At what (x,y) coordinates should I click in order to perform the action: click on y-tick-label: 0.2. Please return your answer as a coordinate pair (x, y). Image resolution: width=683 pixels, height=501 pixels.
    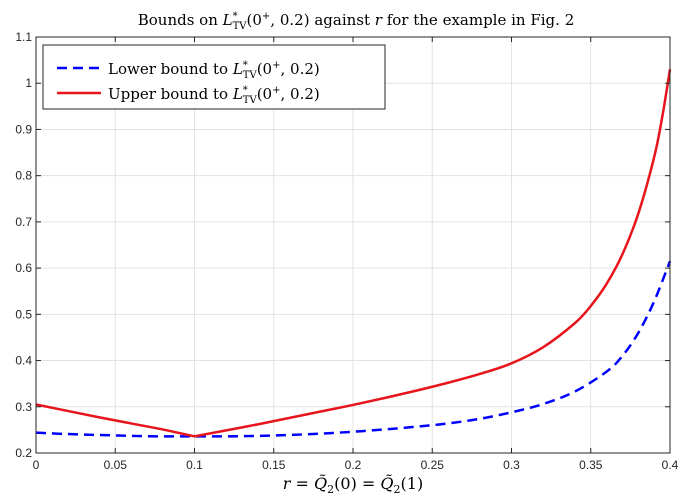
    Looking at the image, I should click on (23, 453).